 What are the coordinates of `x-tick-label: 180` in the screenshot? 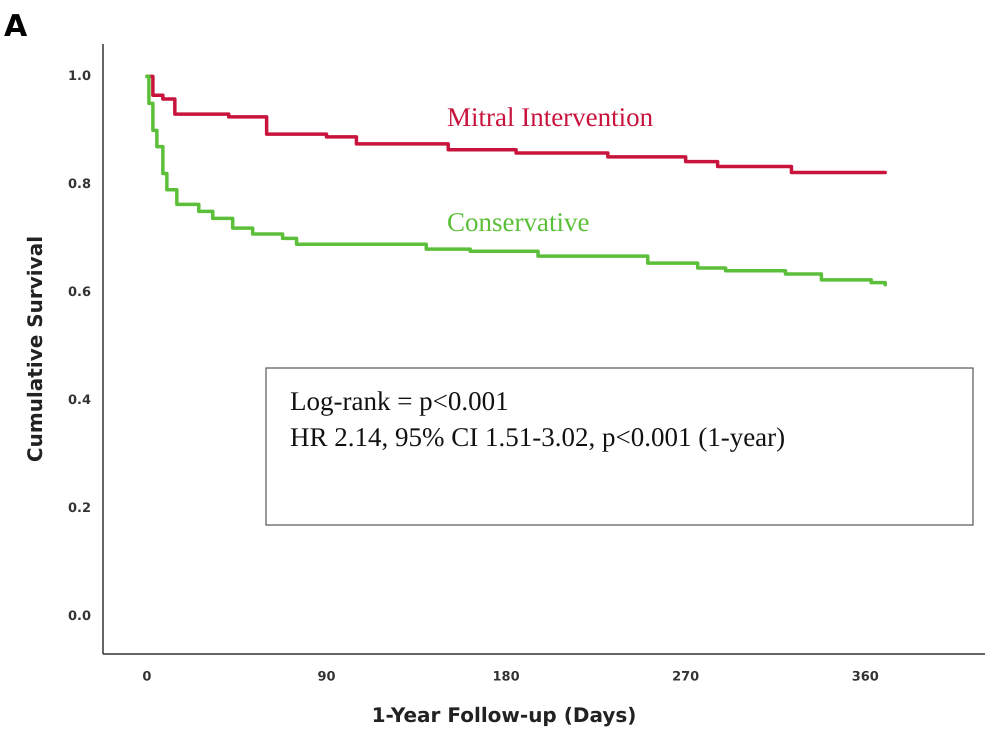 It's located at (506, 677).